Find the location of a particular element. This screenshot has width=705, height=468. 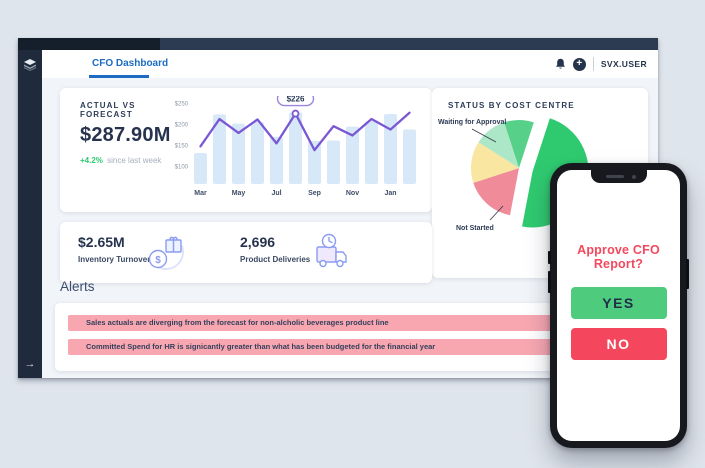

notifications-bell-icon is located at coordinates (560, 64).